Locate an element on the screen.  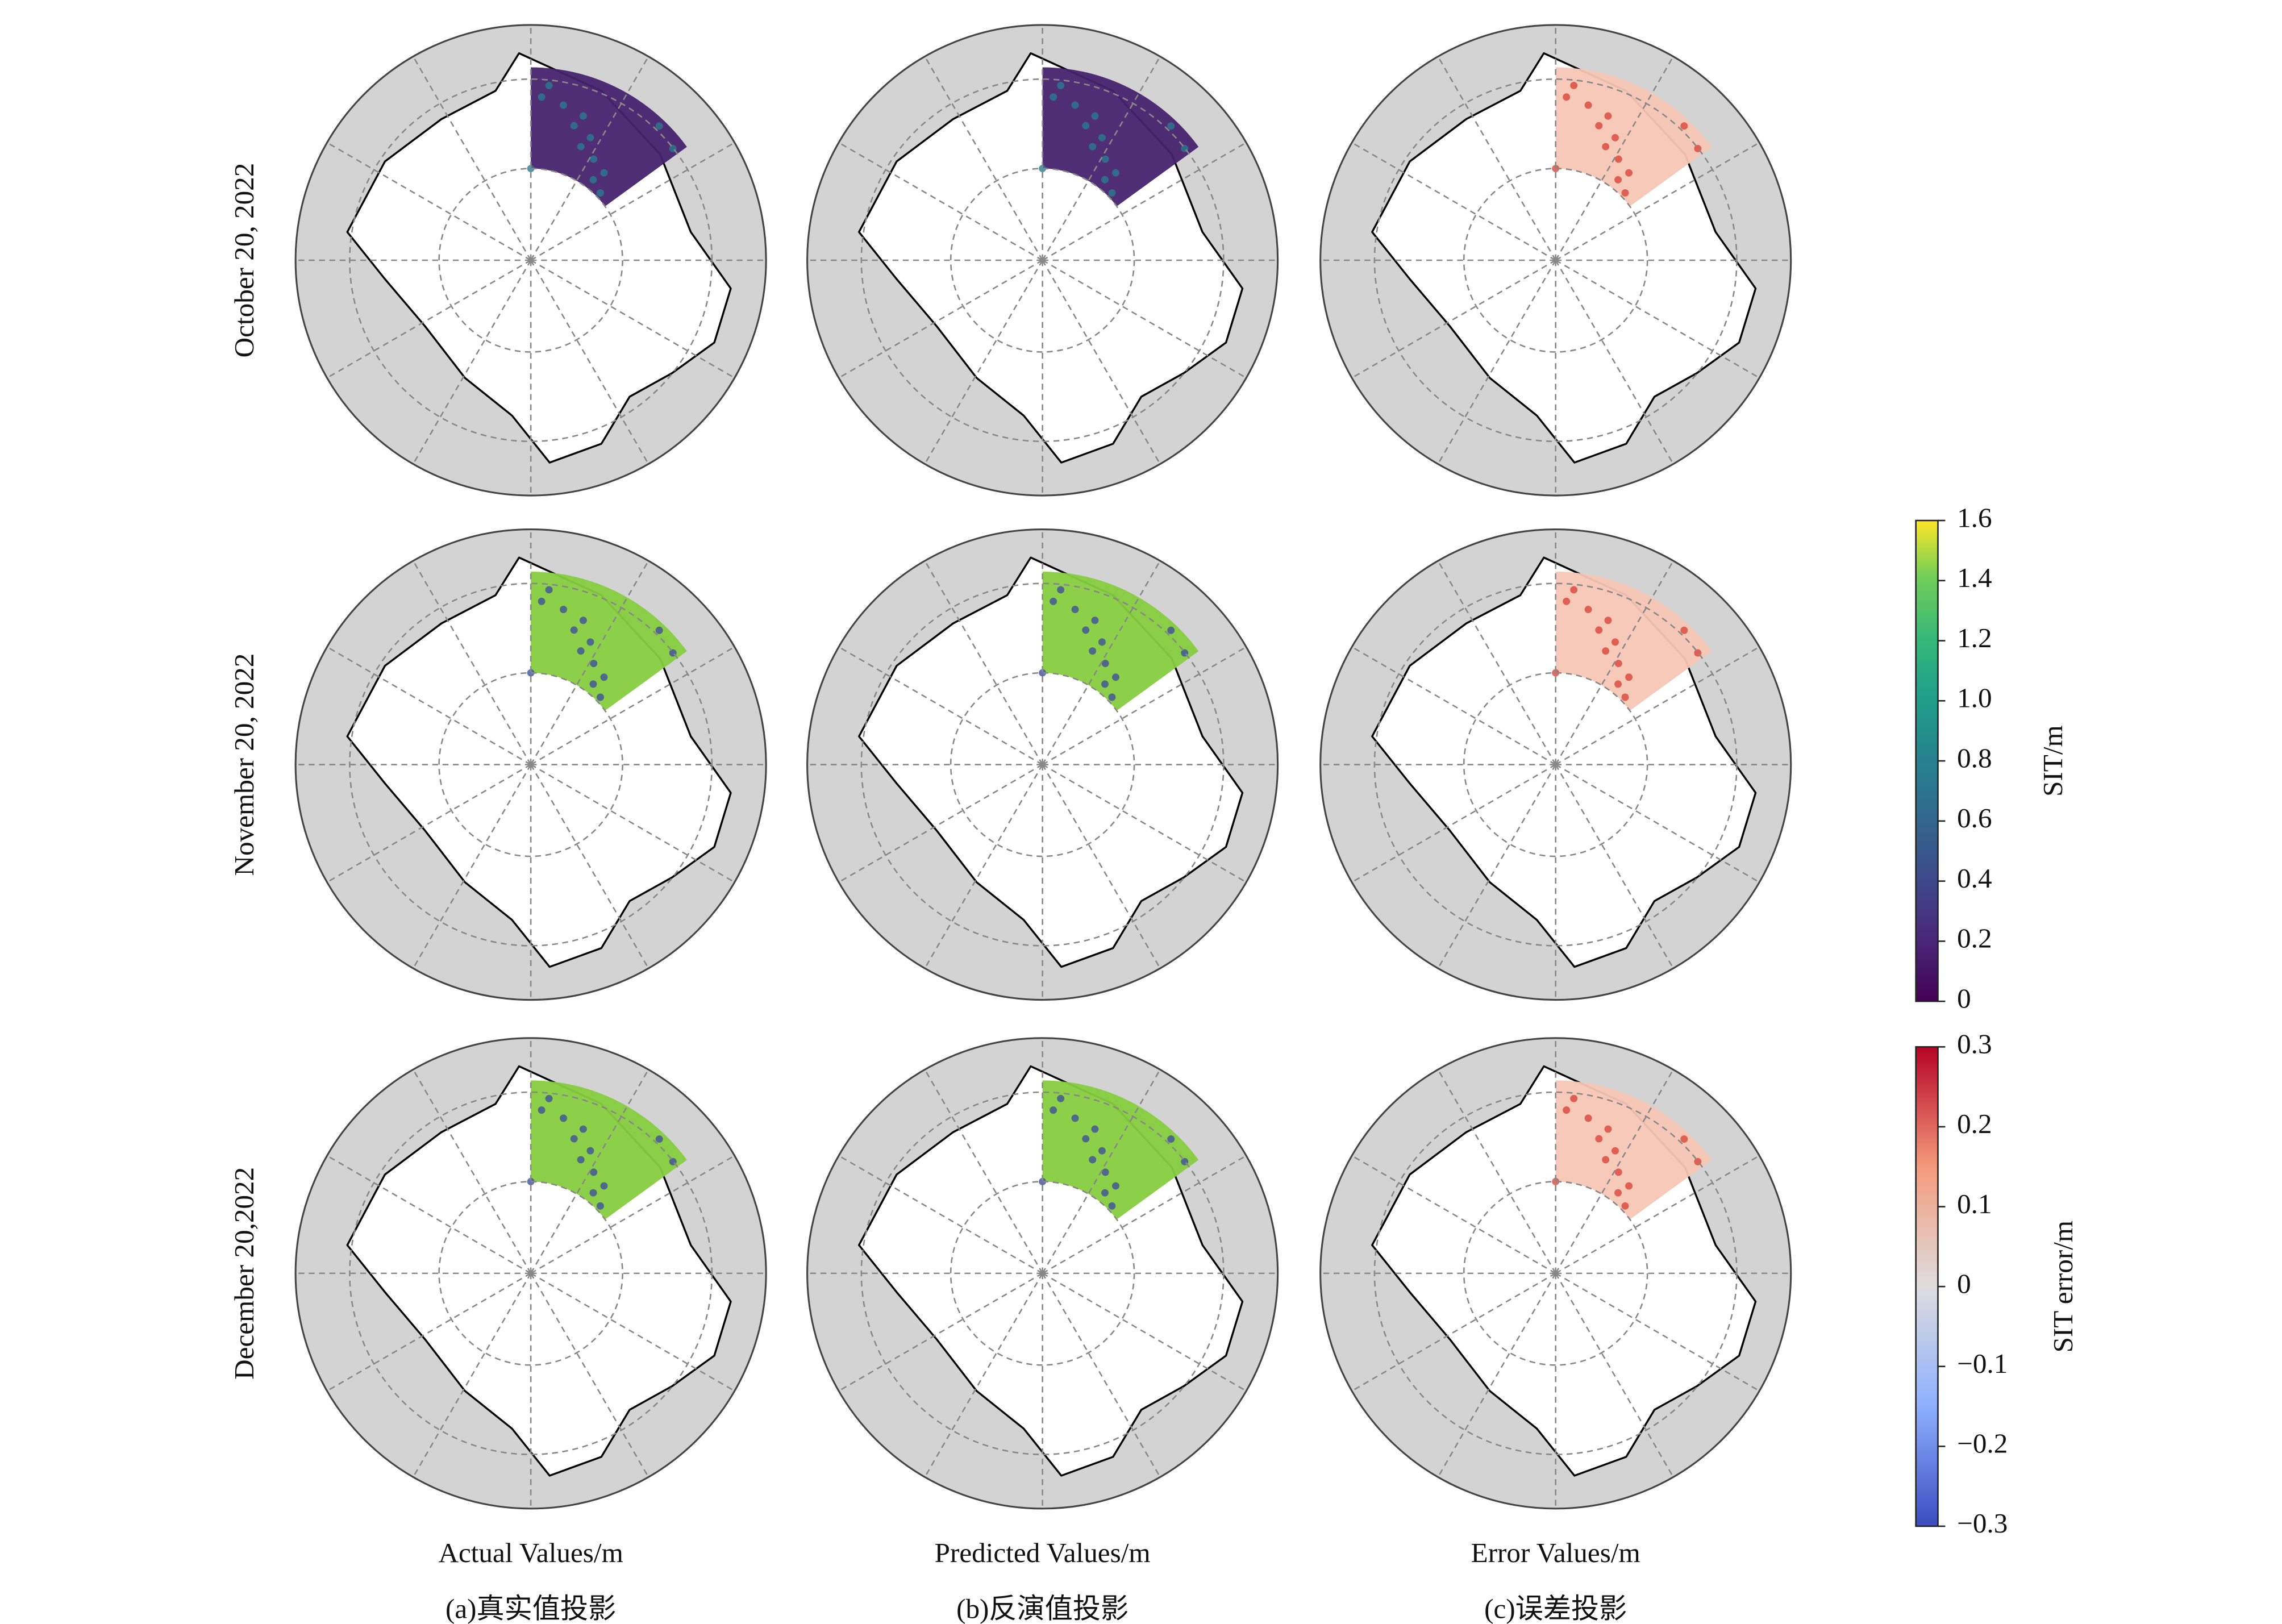
colorbar-tick-label: 0.8 is located at coordinates (1975, 757).